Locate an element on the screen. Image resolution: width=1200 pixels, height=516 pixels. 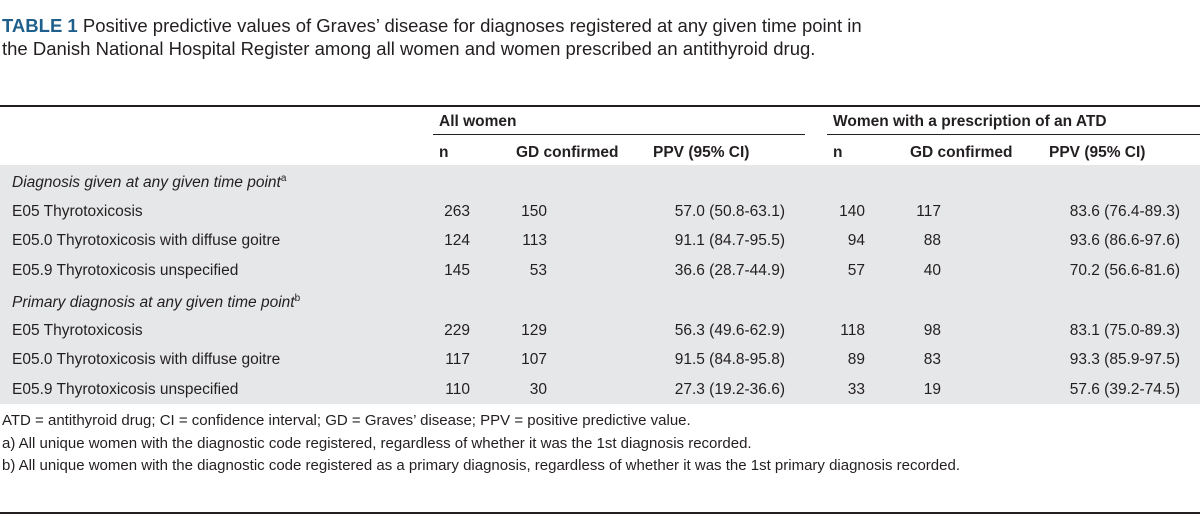
cell-n-atd: 94 is located at coordinates (856, 240).